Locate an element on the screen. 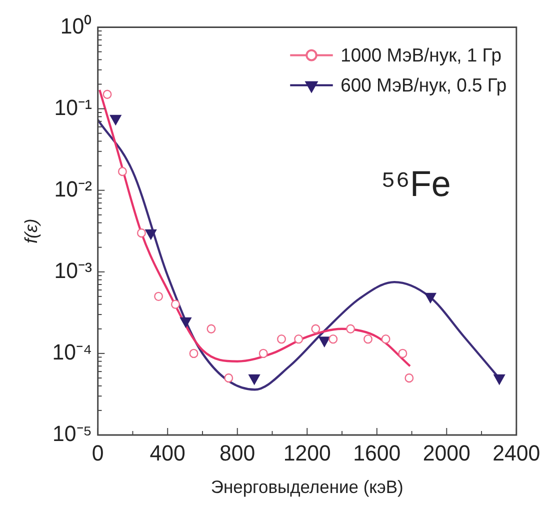 The height and width of the screenshot is (519, 554). legend-label: 600 МэВ/нук, 0.5 Гр is located at coordinates (423, 85).